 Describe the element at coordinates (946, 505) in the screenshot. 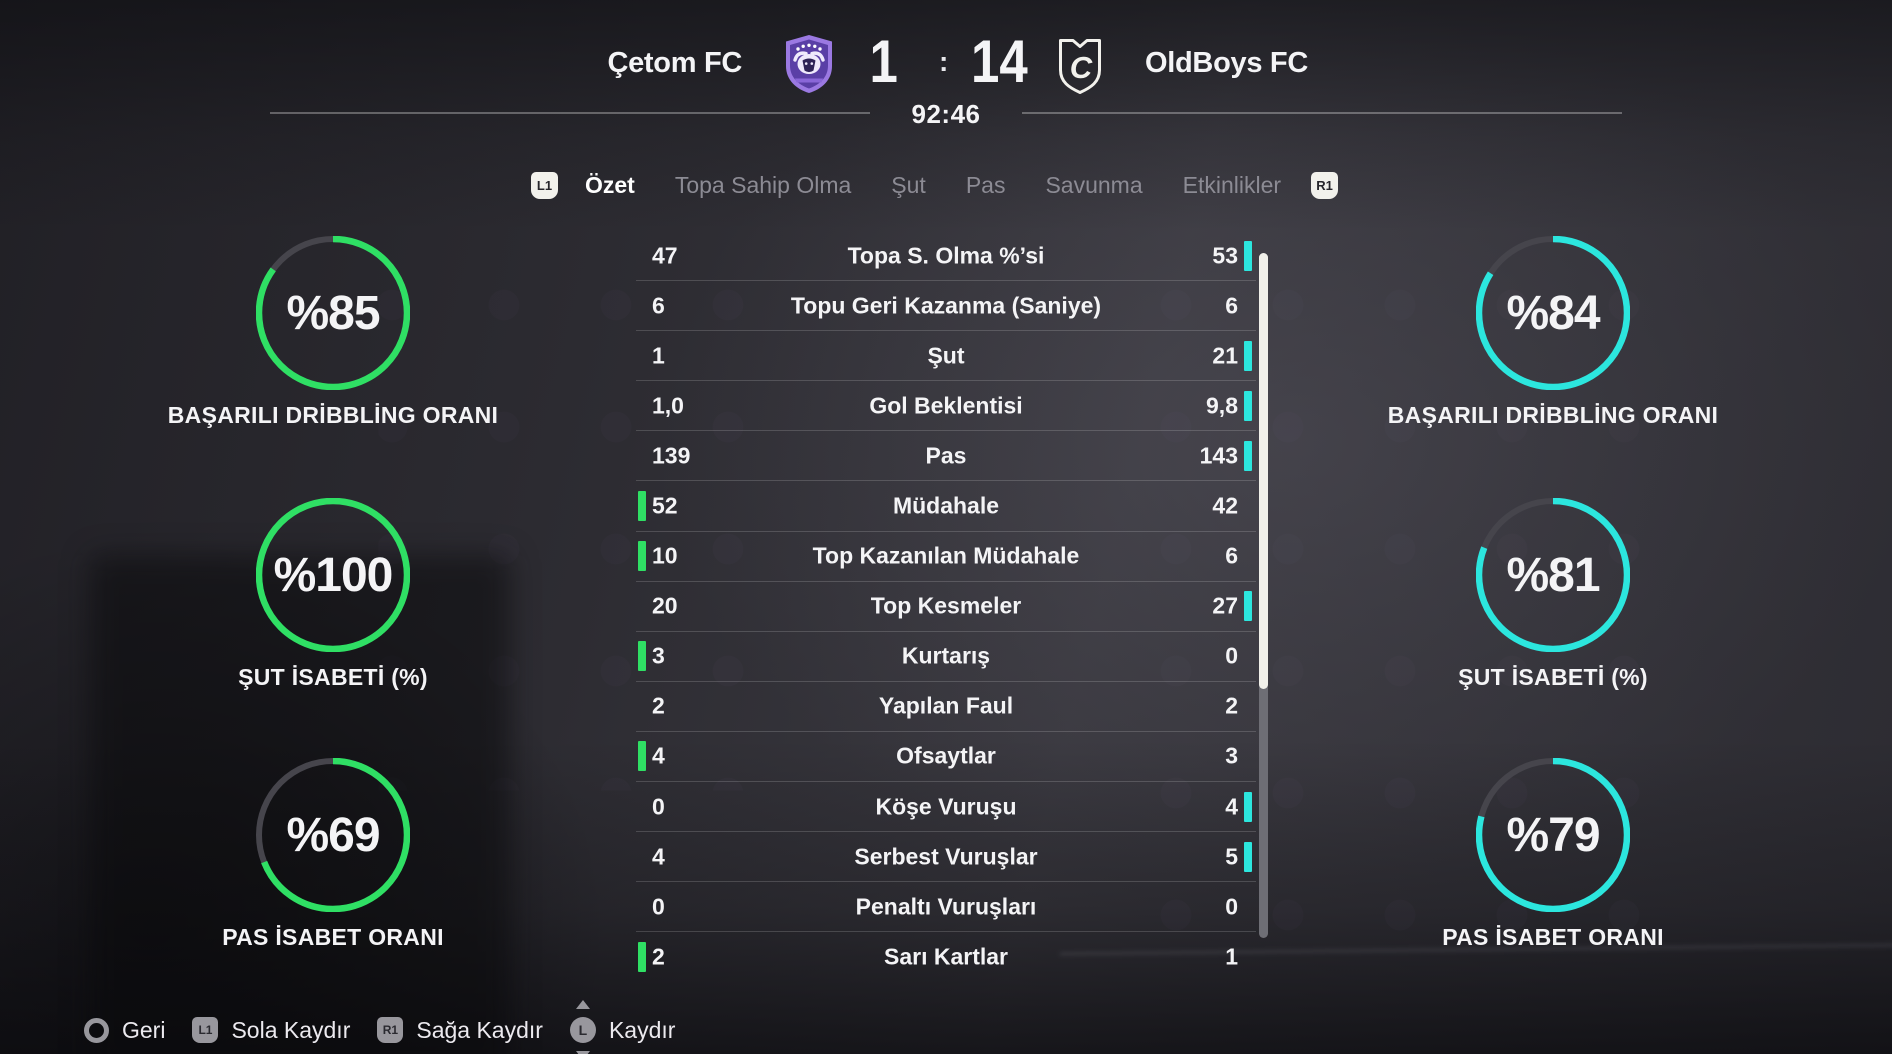

I see `stat-label: Müdahale` at that location.